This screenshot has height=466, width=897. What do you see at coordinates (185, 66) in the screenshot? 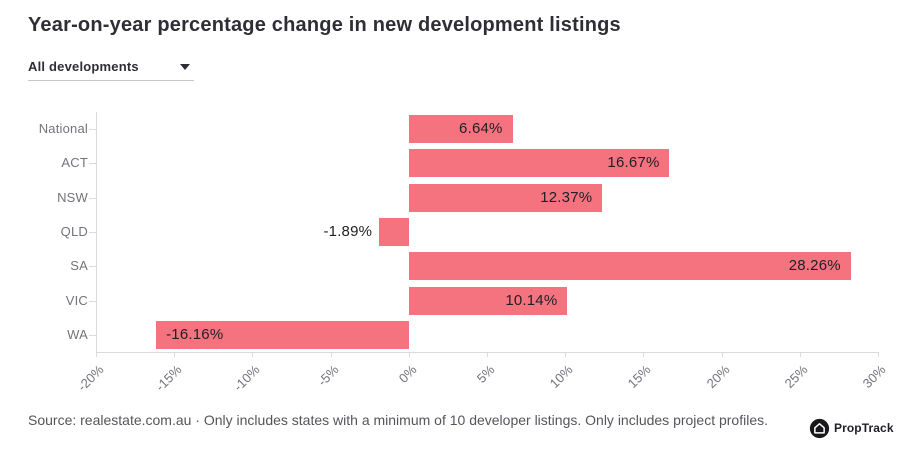
I see `chevron-down-icon` at bounding box center [185, 66].